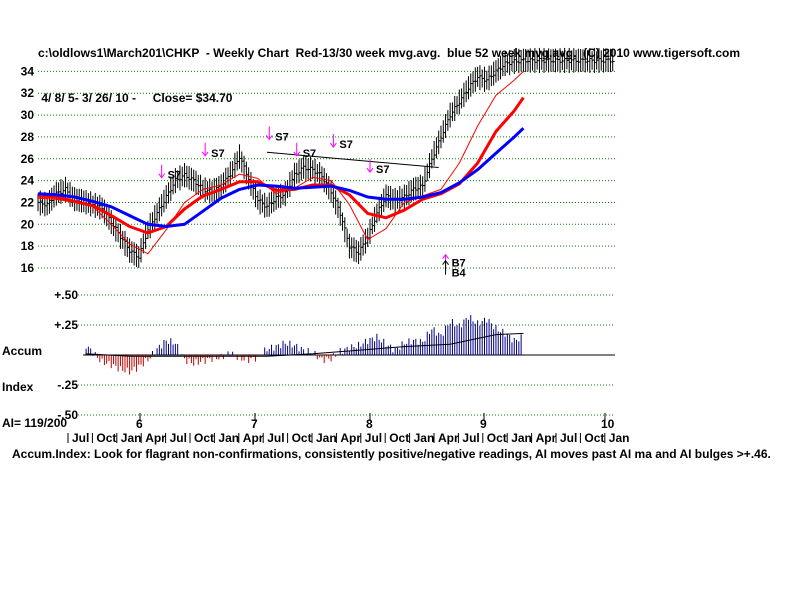  Describe the element at coordinates (22, 351) in the screenshot. I see `accum-label-line1: Accum` at that location.